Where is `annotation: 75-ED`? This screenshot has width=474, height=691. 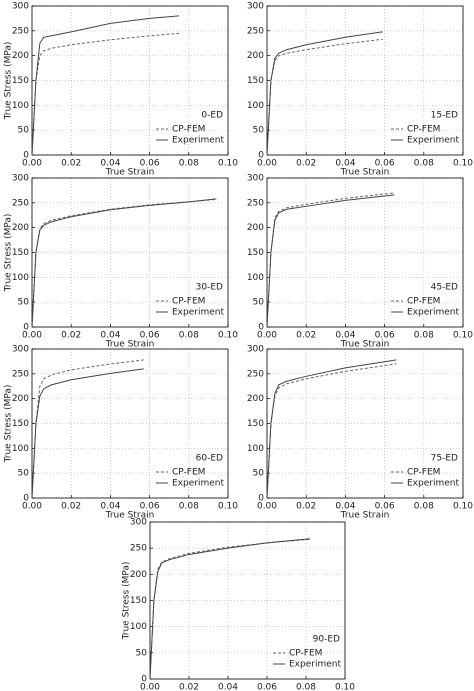
annotation: 75-ED is located at coordinates (444, 459).